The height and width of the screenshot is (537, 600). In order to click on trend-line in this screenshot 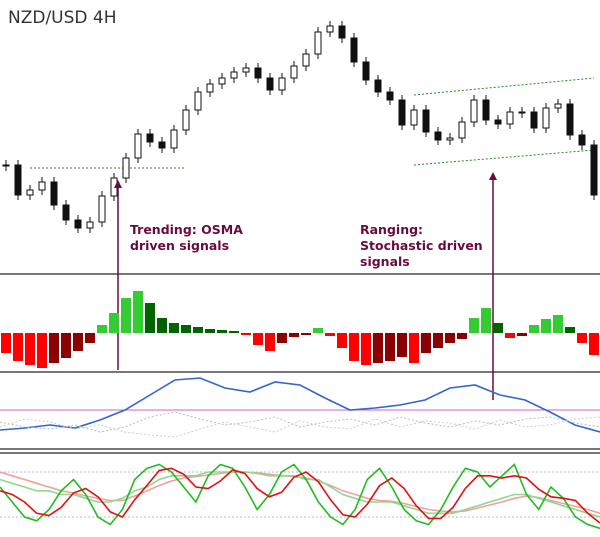, I will do `click(504, 86)`.